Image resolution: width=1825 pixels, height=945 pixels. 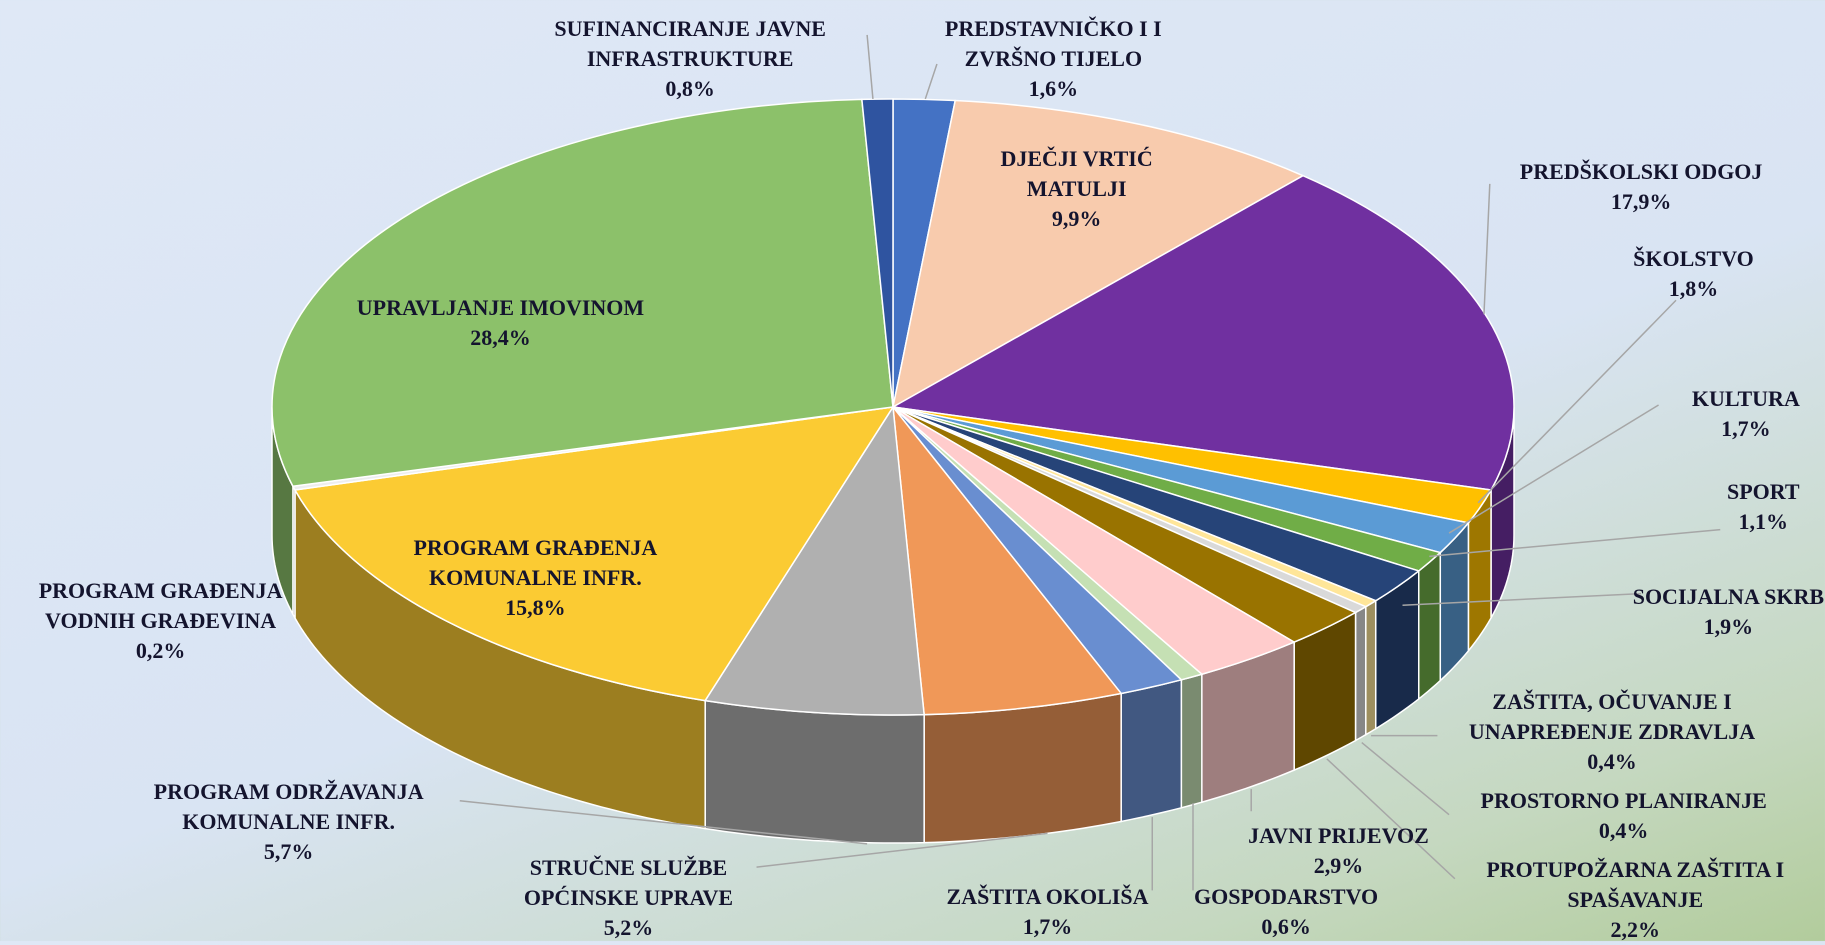 What do you see at coordinates (1728, 596) in the screenshot?
I see `category-label: SOCIJALNA SKRB` at bounding box center [1728, 596].